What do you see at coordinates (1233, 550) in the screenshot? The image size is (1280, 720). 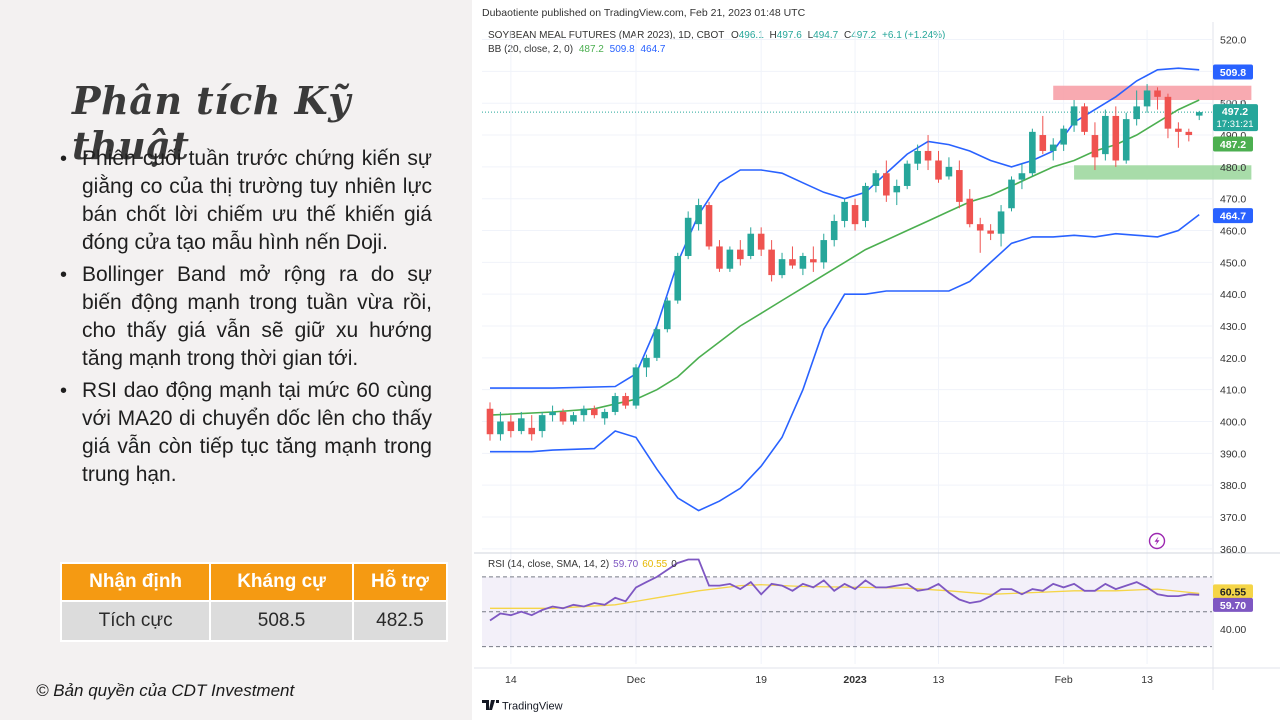 I see `price-tick-label: 360.0` at bounding box center [1233, 550].